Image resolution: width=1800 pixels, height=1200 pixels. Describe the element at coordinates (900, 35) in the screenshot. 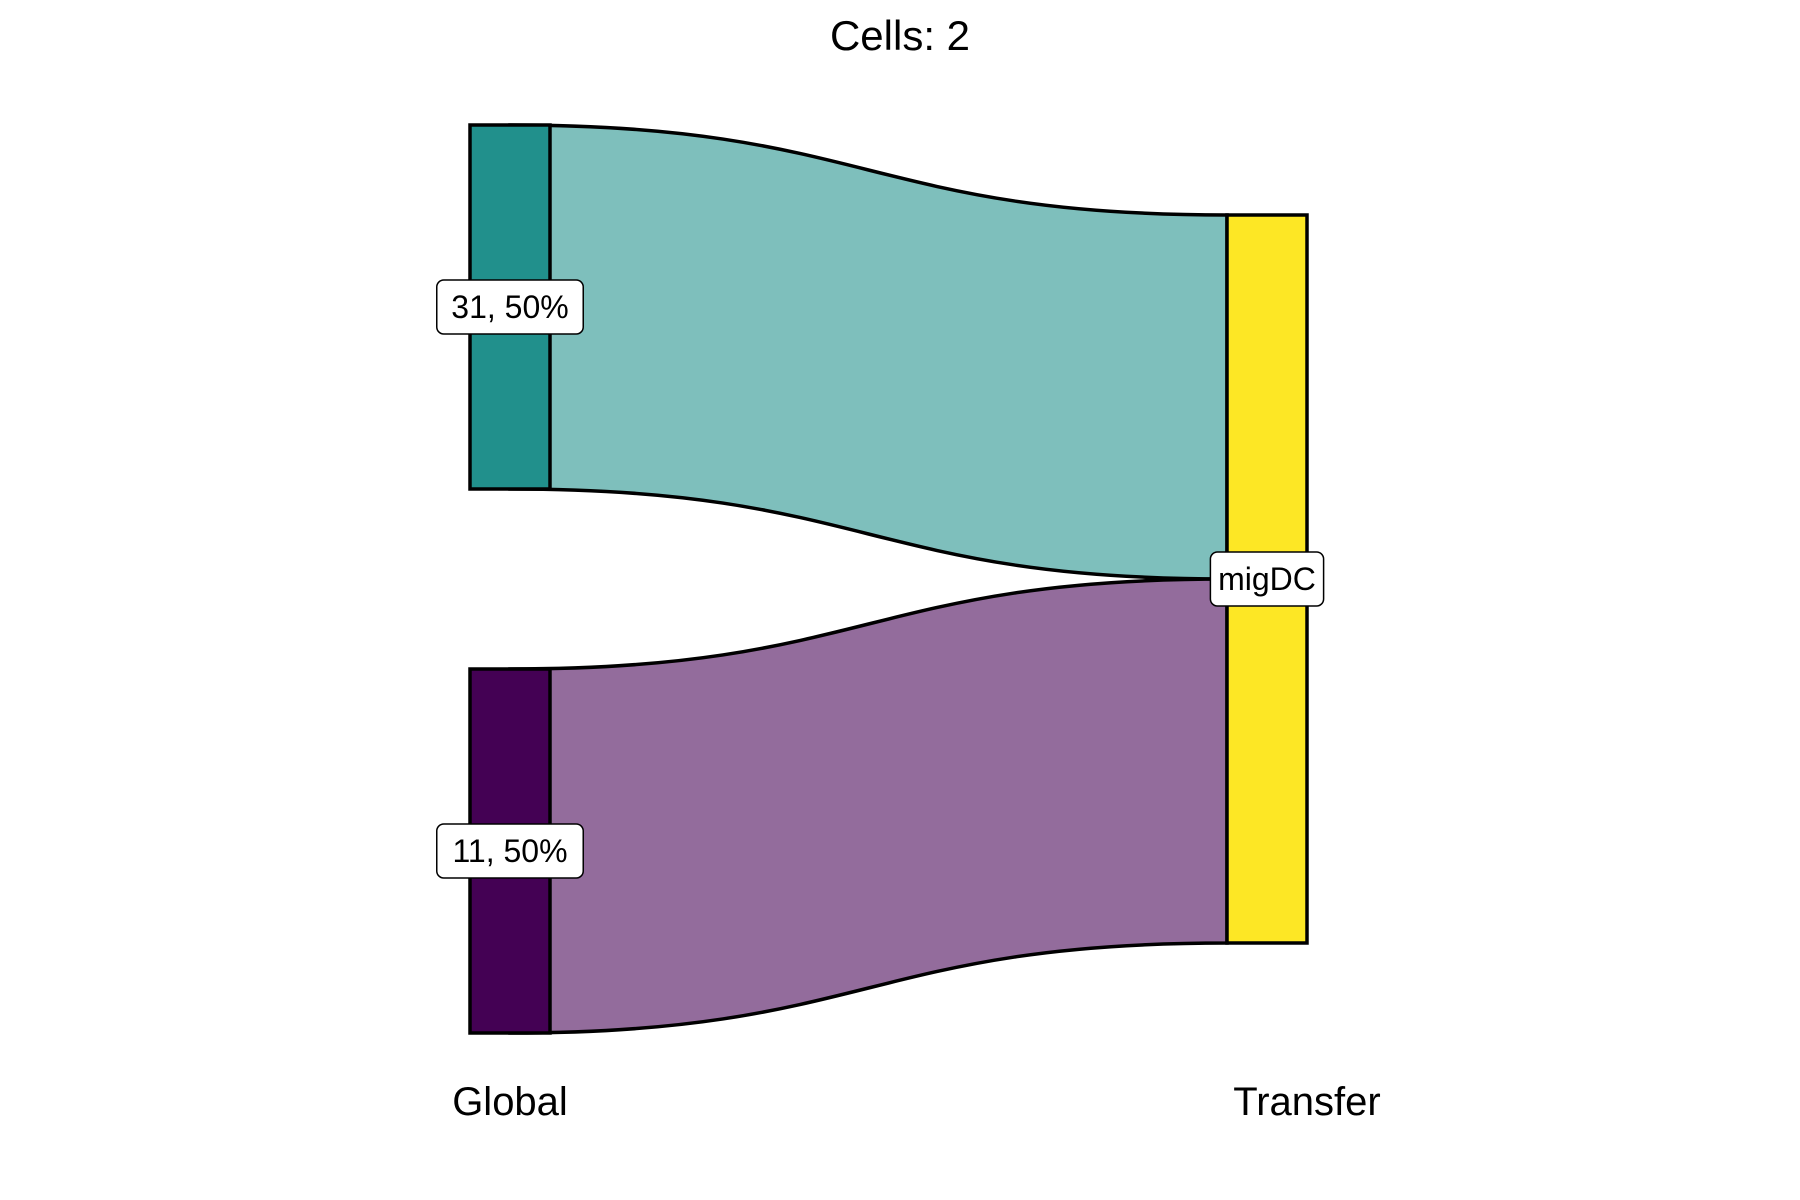

I see `chart-title: Cells: 2` at that location.